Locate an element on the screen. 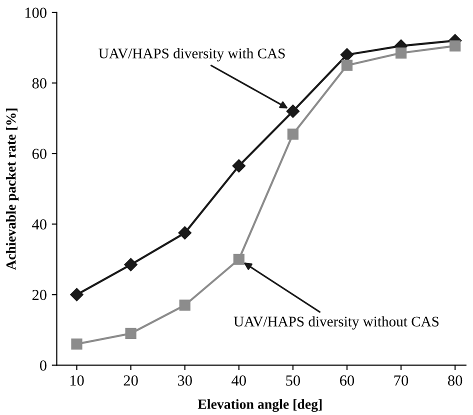 The width and height of the screenshot is (473, 415). annotation: UAV/HAPS diversity with CAS is located at coordinates (191, 55).